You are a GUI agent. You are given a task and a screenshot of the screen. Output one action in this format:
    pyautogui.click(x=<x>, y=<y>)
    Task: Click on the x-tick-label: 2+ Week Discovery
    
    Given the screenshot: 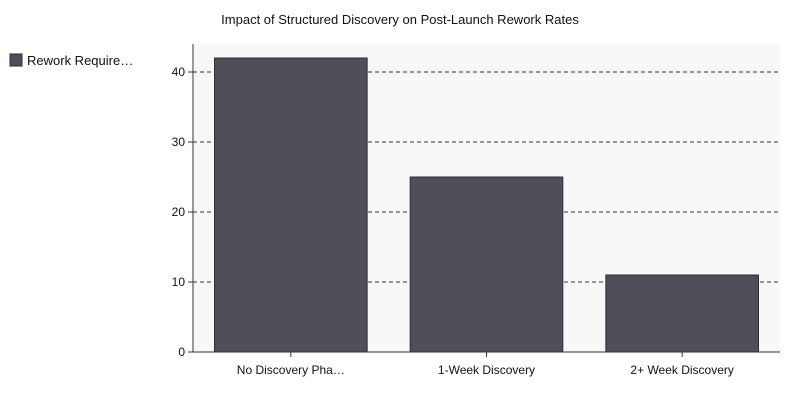 What is the action you would take?
    pyautogui.click(x=681, y=370)
    